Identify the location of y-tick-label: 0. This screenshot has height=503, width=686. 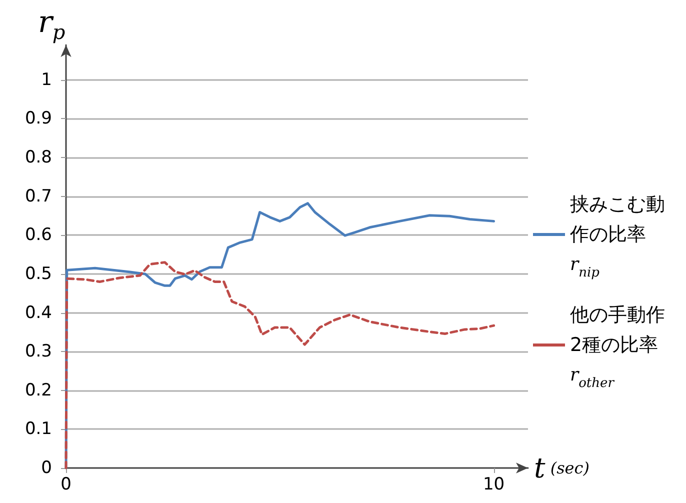
(46, 468).